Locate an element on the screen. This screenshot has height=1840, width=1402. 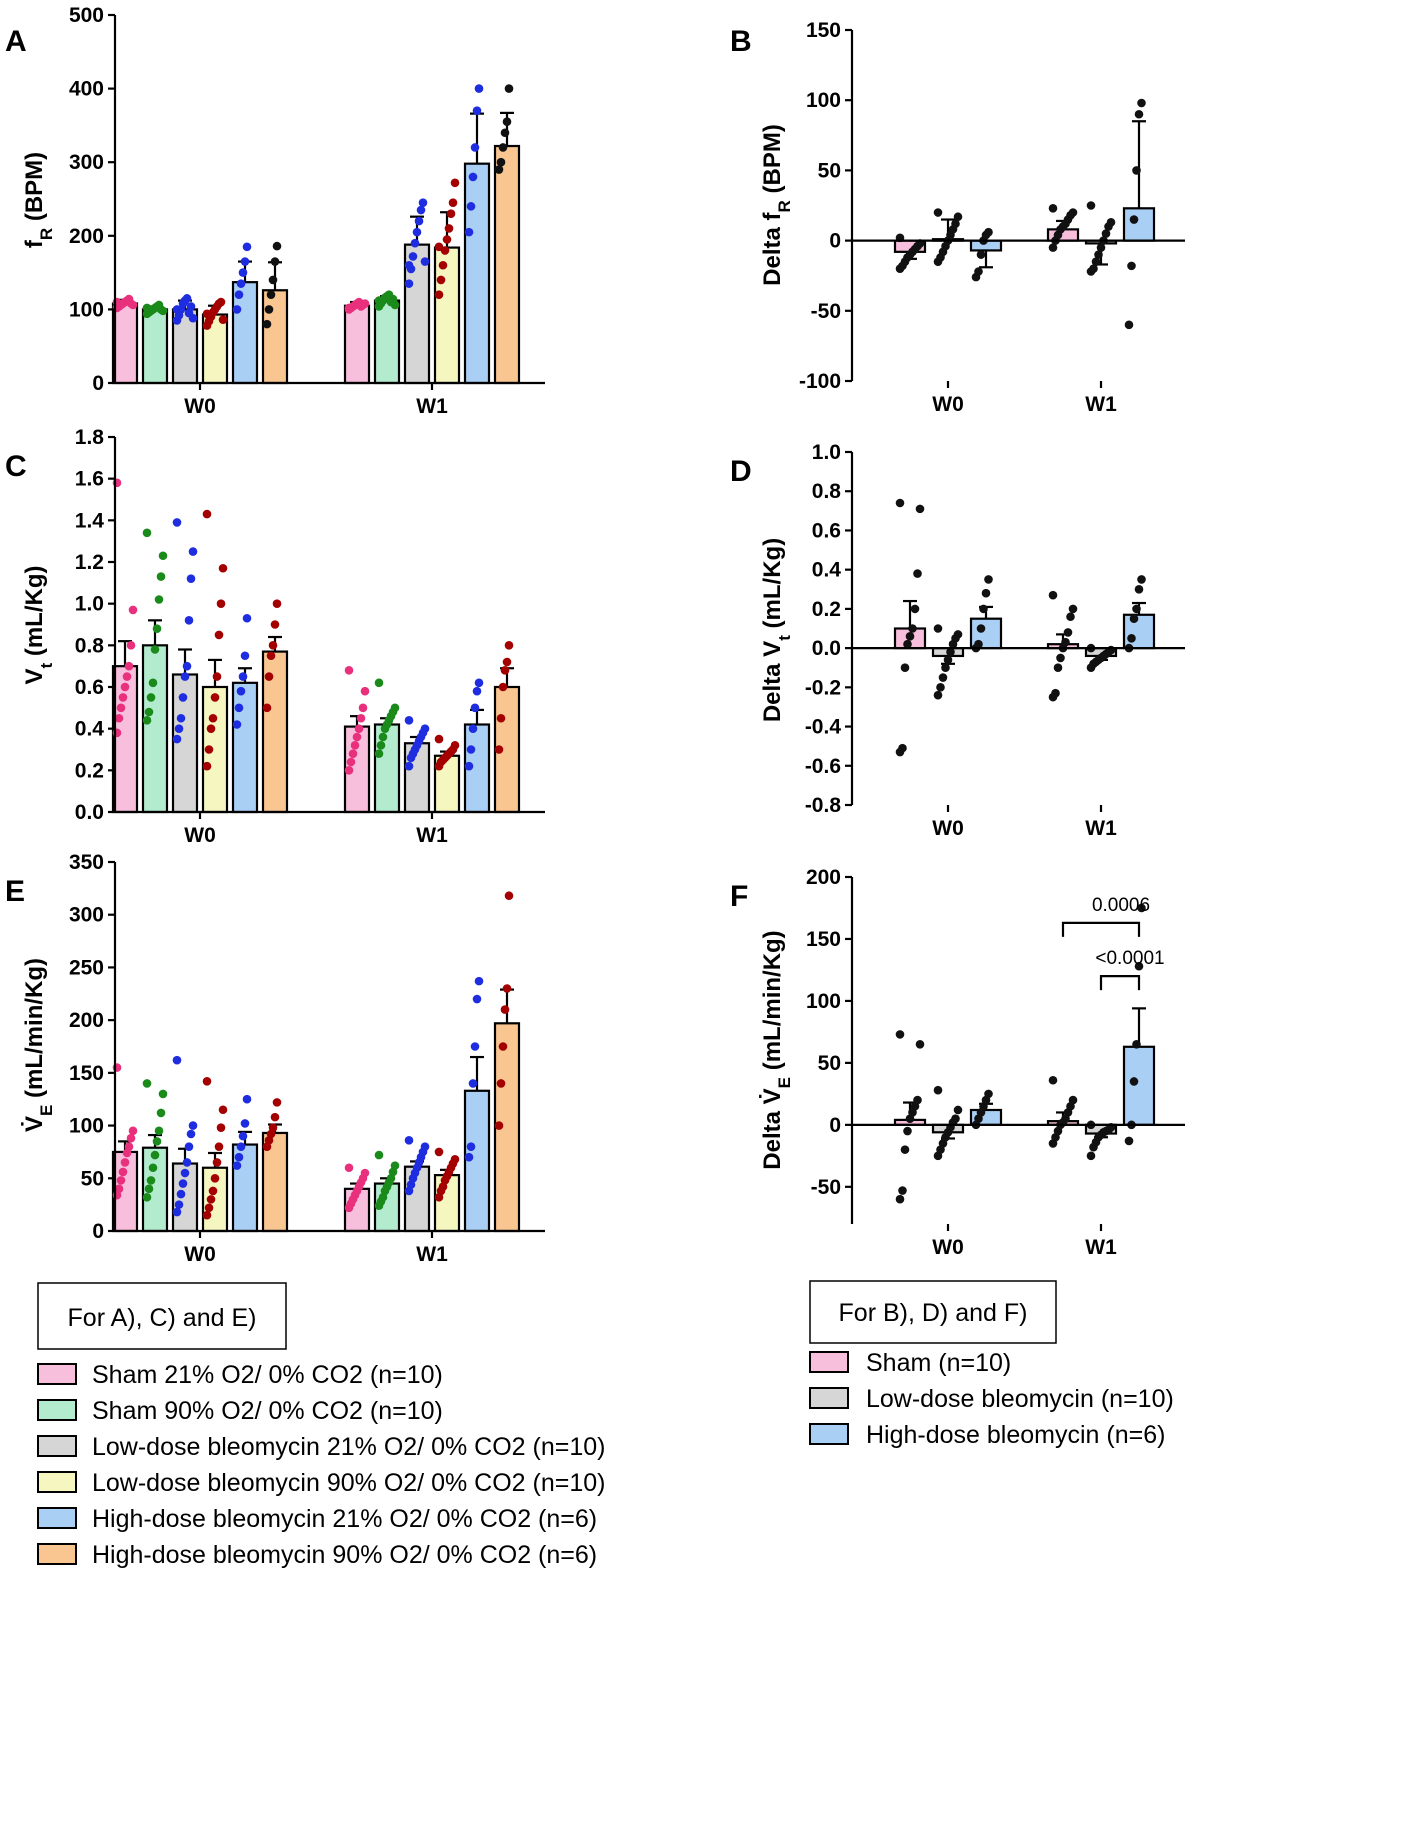
legend-label: High-dose bleomycin 90% O2/ 0% CO2 (n=6) is located at coordinates (344, 1555).